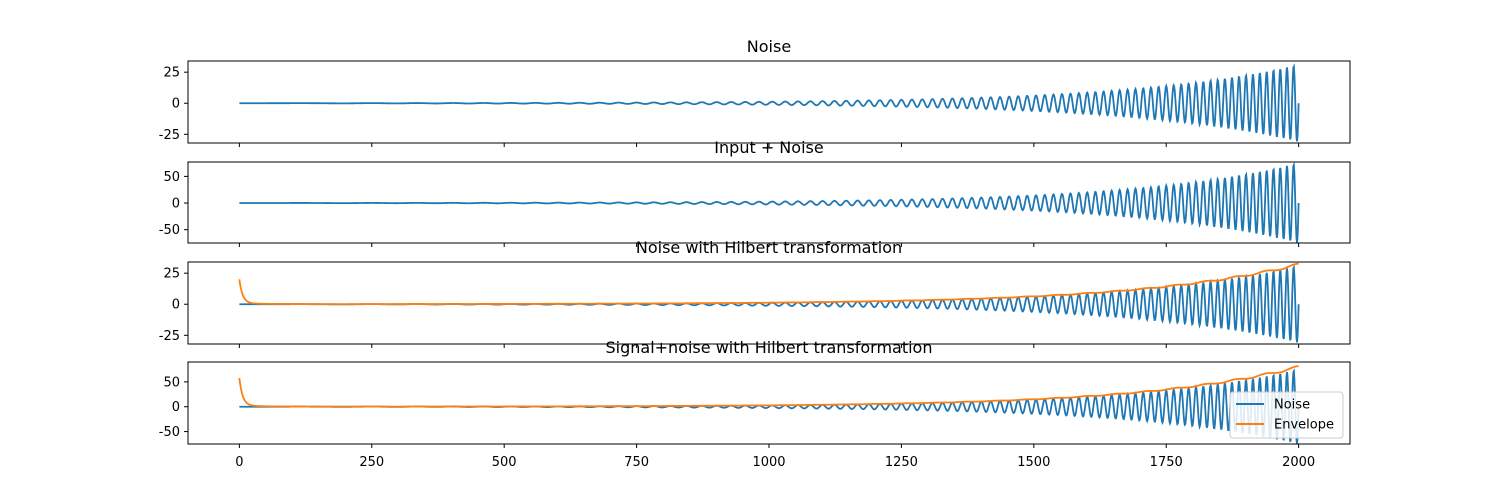 This screenshot has height=500, width=1500. I want to click on subplot-title: Signal+noise with Hilbert transformation, so click(769, 347).